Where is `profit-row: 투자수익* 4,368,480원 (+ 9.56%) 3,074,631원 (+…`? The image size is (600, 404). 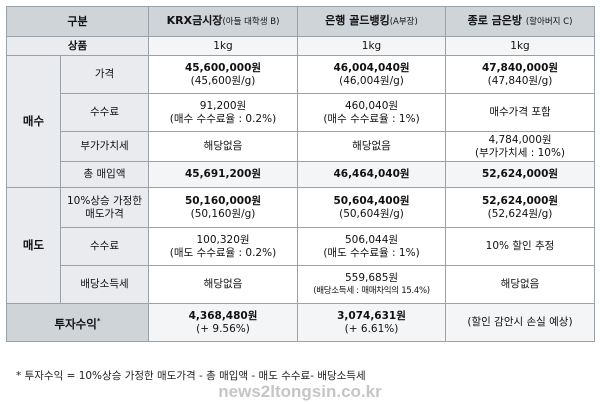
profit-row: 투자수익* 4,368,480원 (+ 9.56%) 3,074,631원 (+… is located at coordinates (300, 322).